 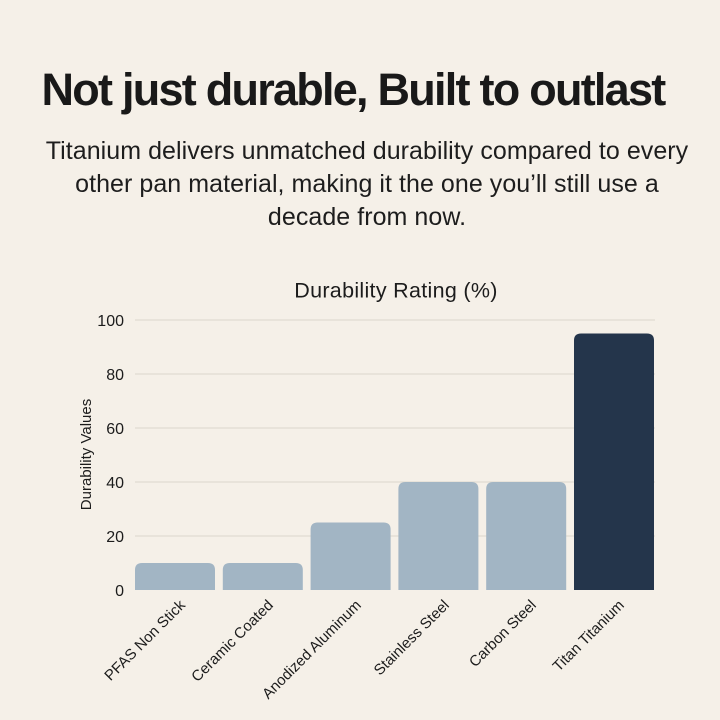 What do you see at coordinates (115, 483) in the screenshot?
I see `svg-text: 40` at bounding box center [115, 483].